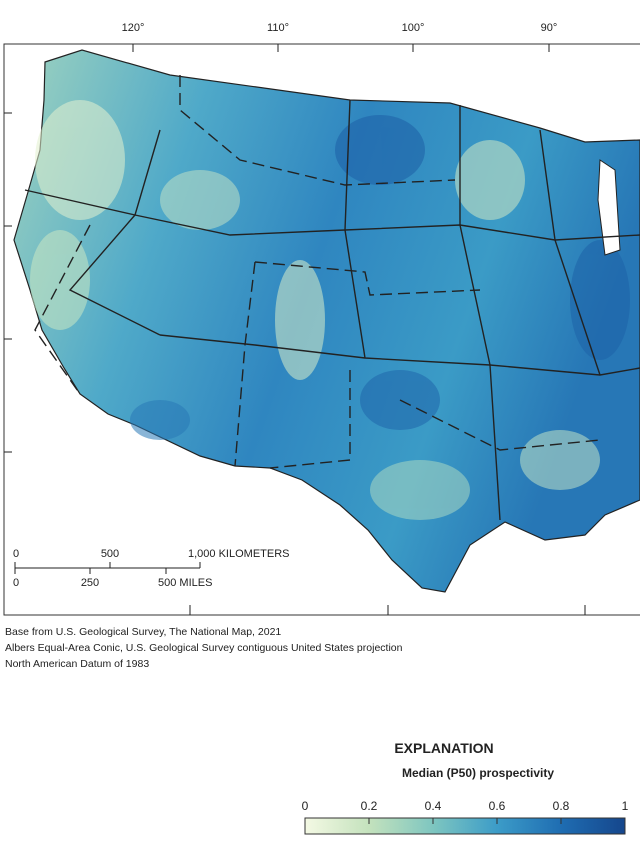 The image size is (640, 858). What do you see at coordinates (549, 28) in the screenshot?
I see `longitude-label: 90°` at bounding box center [549, 28].